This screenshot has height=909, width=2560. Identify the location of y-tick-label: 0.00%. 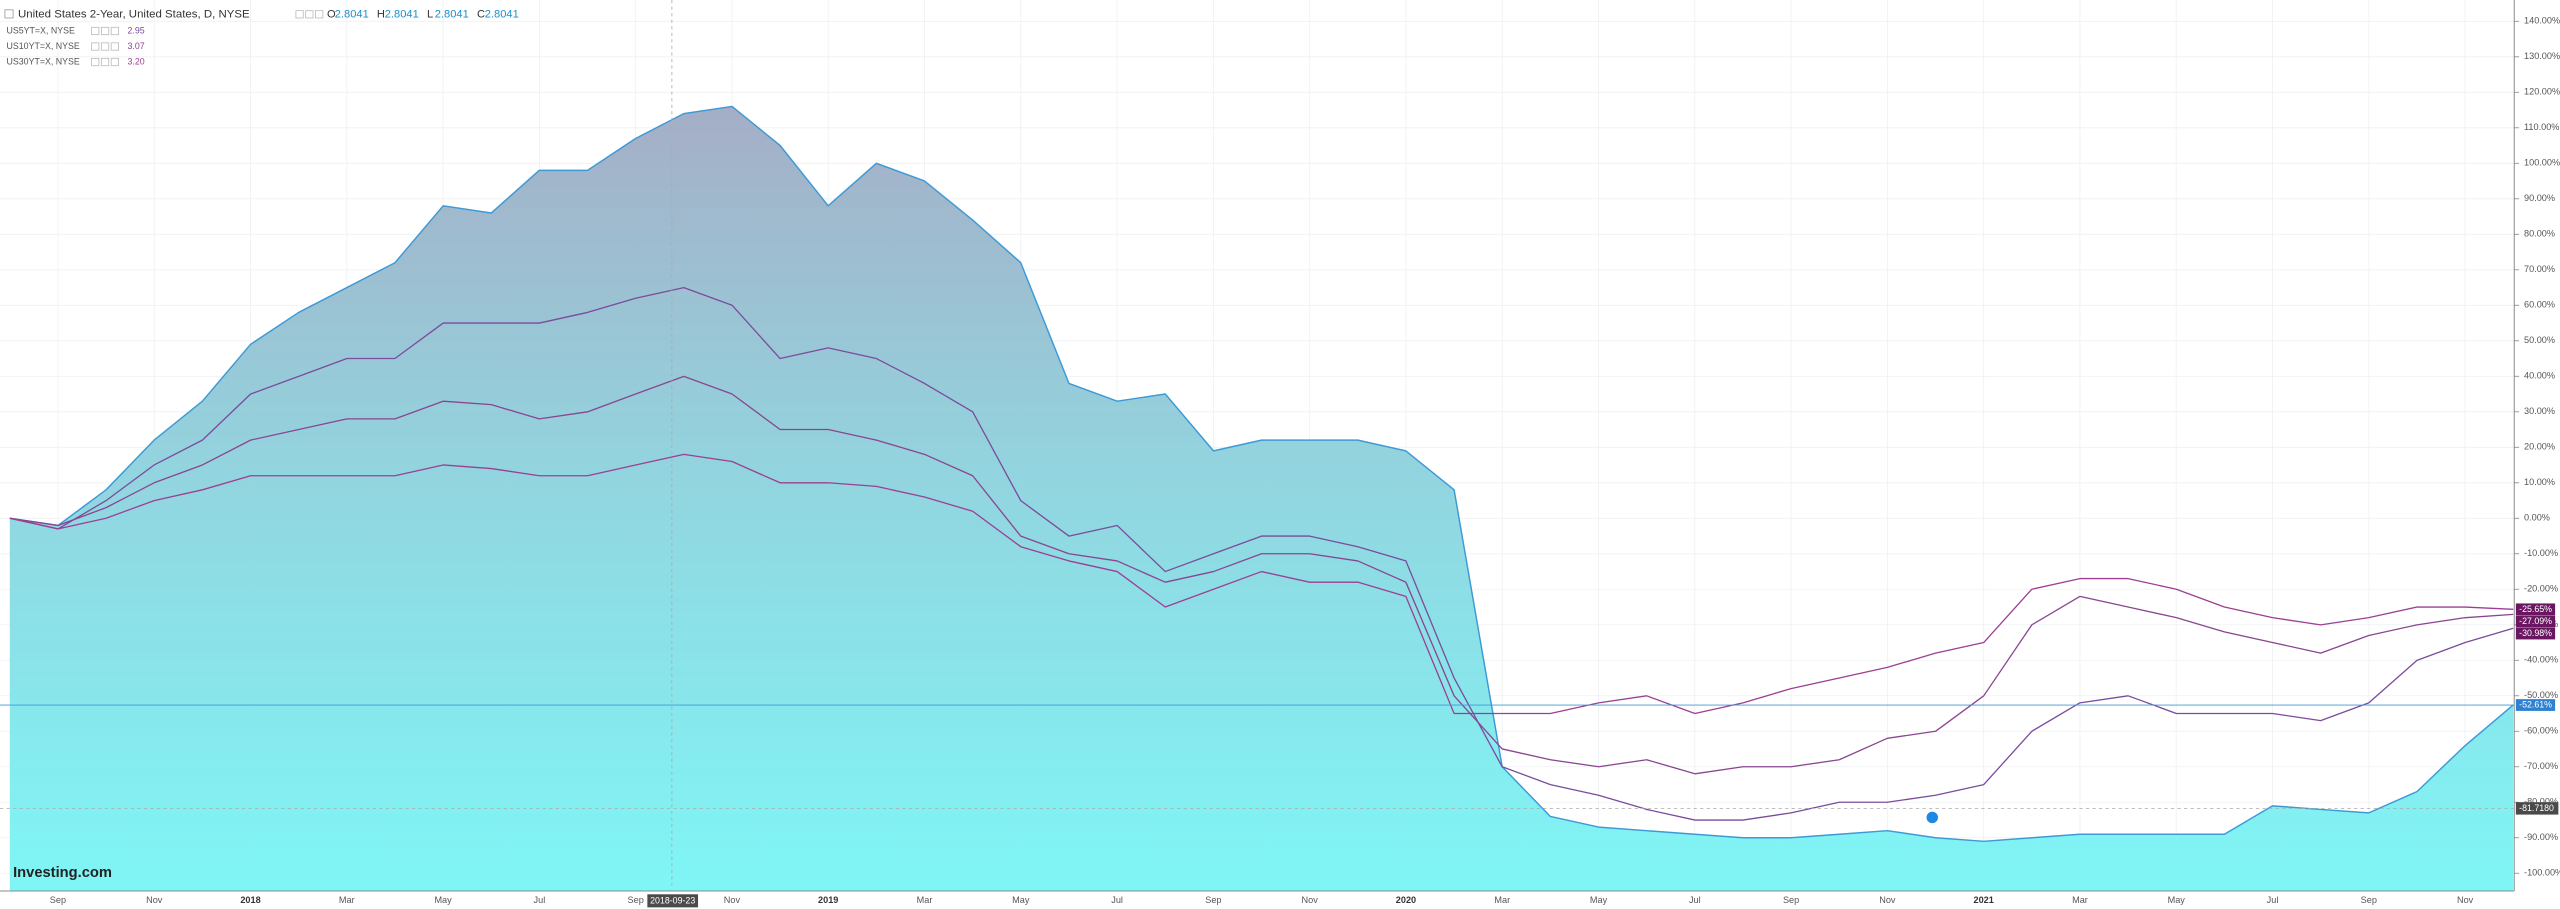
(2537, 518).